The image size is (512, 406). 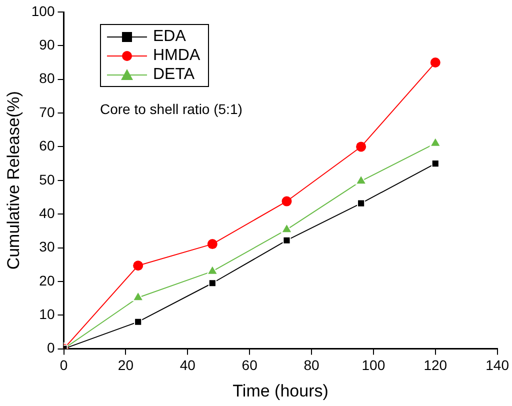 I want to click on y-tick-label: 100, so click(x=43, y=10).